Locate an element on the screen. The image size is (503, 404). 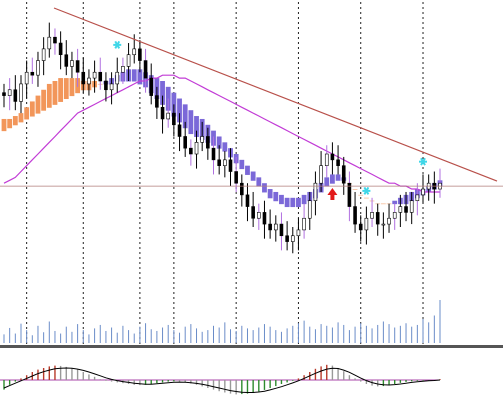
oscillator-panel is located at coordinates (220, 379).